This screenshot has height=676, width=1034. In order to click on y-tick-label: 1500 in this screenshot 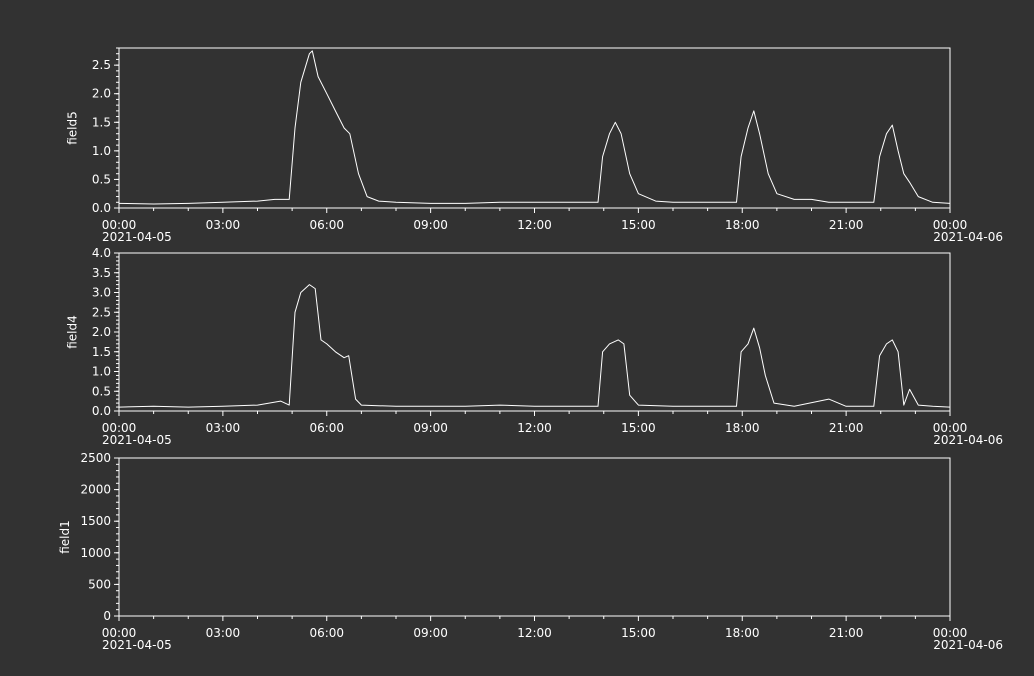, I will do `click(95, 521)`.